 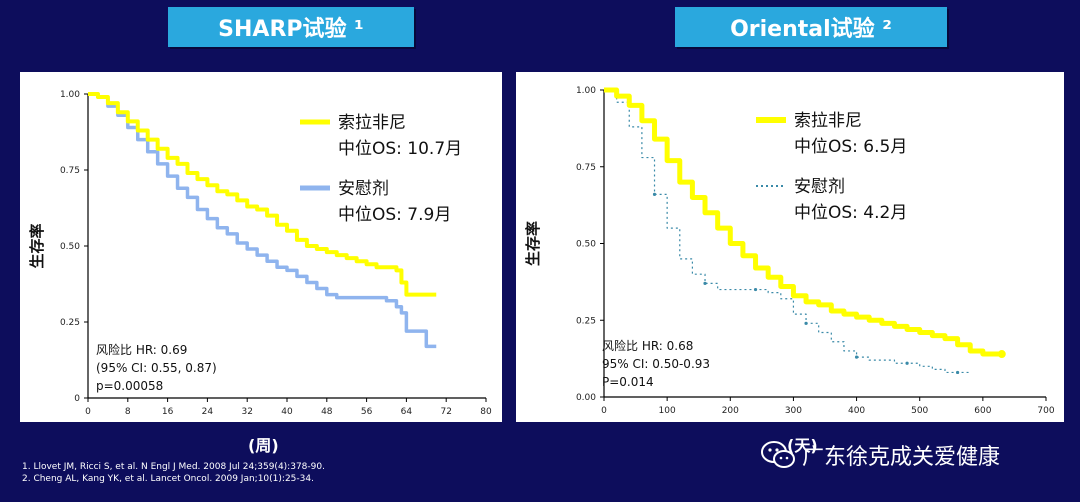 What do you see at coordinates (730, 411) in the screenshot?
I see `x-tick-label: 200` at bounding box center [730, 411].